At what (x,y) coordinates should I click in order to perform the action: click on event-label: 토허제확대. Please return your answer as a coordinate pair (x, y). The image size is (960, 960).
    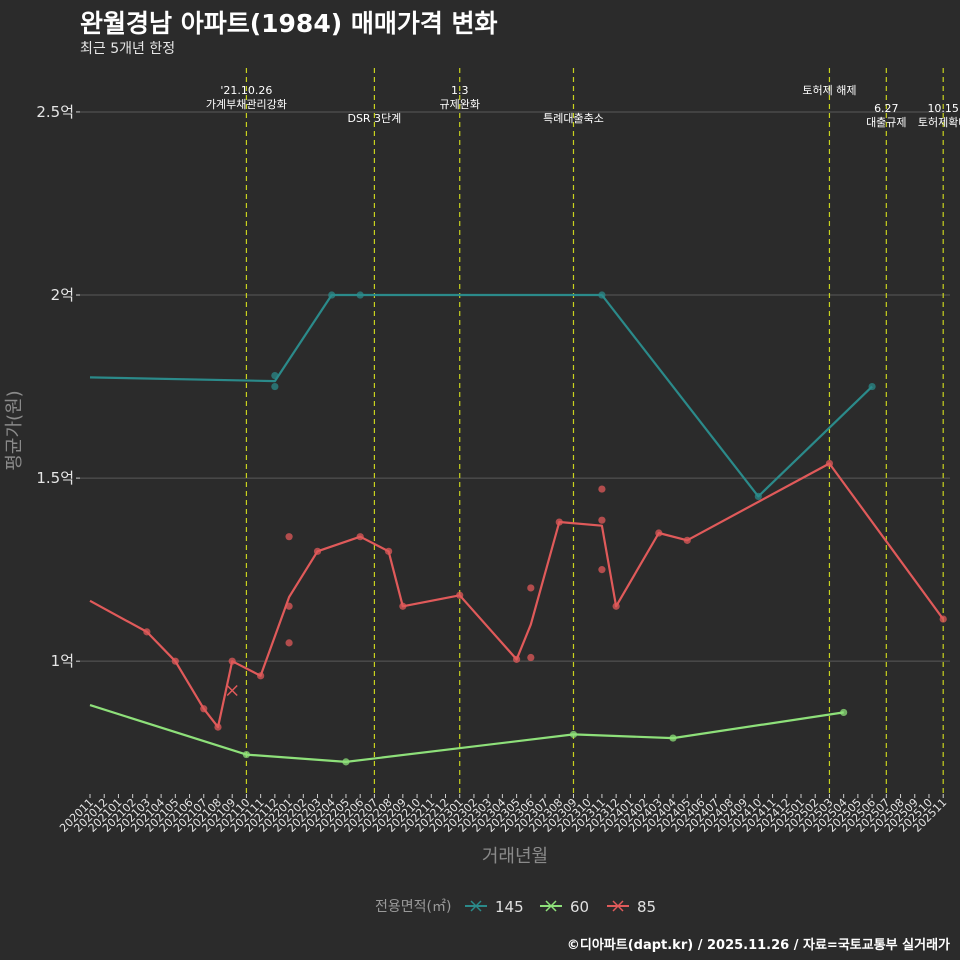
    Looking at the image, I should click on (939, 122).